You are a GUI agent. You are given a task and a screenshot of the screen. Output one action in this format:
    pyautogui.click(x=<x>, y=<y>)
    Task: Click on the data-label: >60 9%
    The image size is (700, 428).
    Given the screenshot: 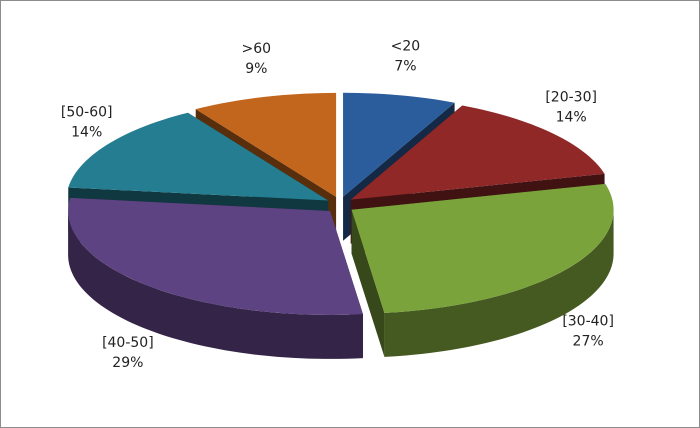 What is the action you would take?
    pyautogui.click(x=257, y=59)
    